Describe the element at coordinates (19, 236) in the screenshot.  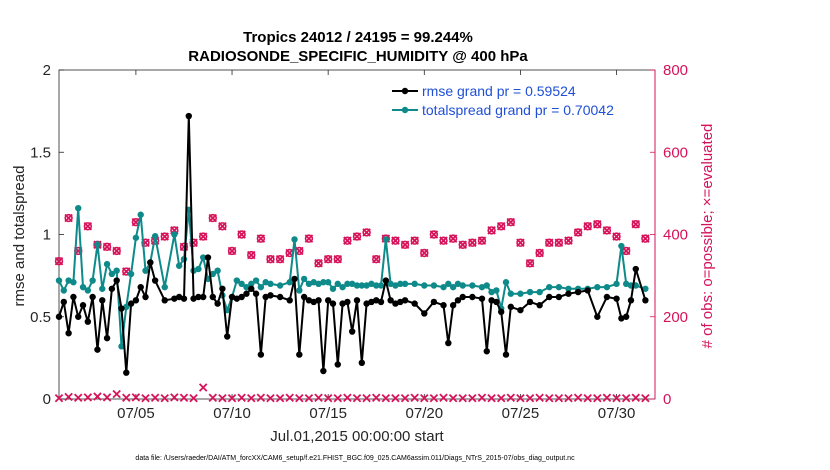
I see `y-left-axis-label: rmse and totalspread` at that location.